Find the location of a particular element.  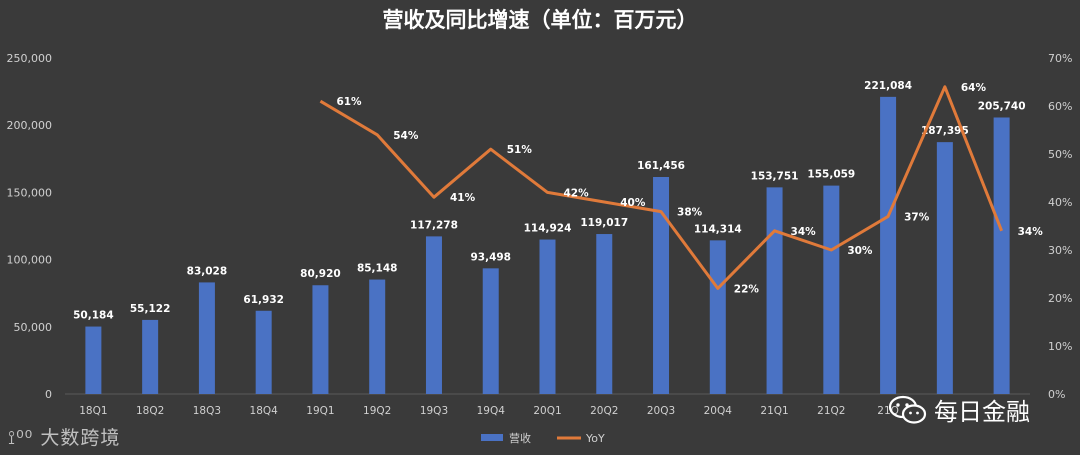

watermark-dashujujing: ⟟⁰⁰ 大数跨境 is located at coordinates (64, 436).